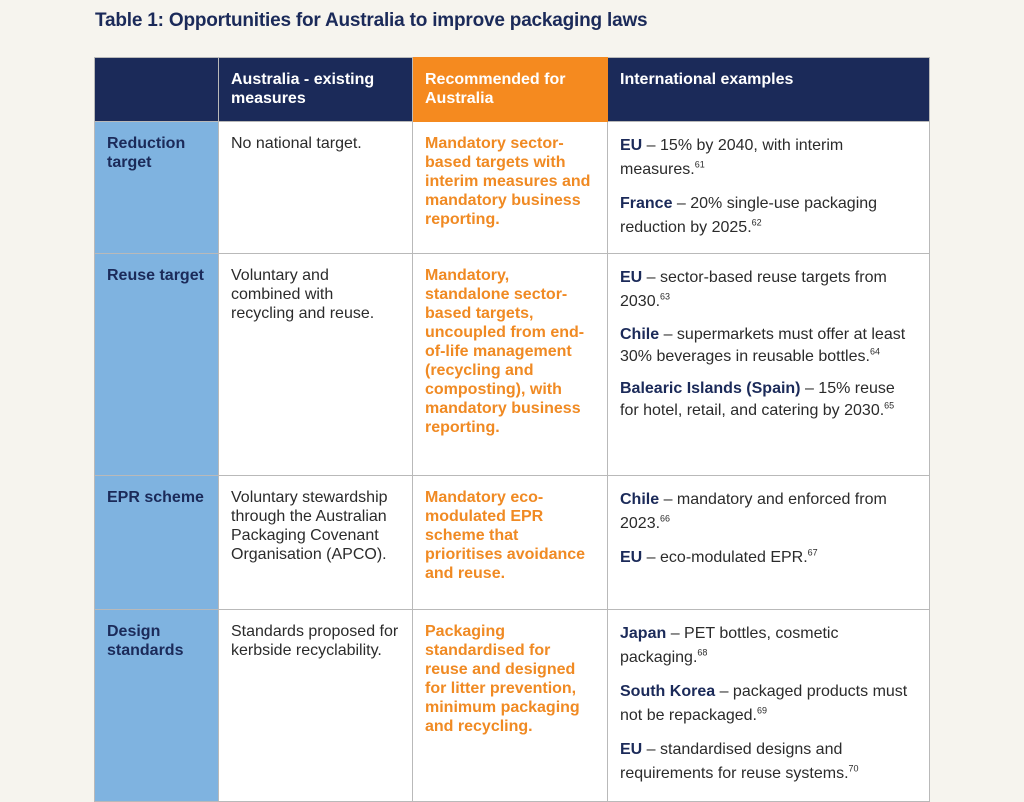 This screenshot has width=1024, height=802. I want to click on row-label: Design standards, so click(156, 705).